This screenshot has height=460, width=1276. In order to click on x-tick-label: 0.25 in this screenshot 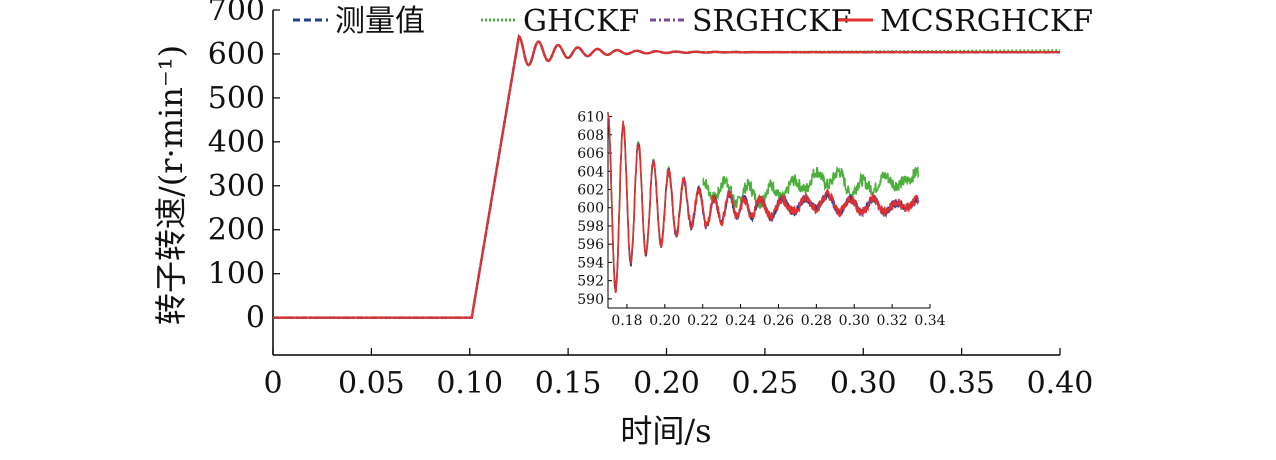, I will do `click(764, 383)`.